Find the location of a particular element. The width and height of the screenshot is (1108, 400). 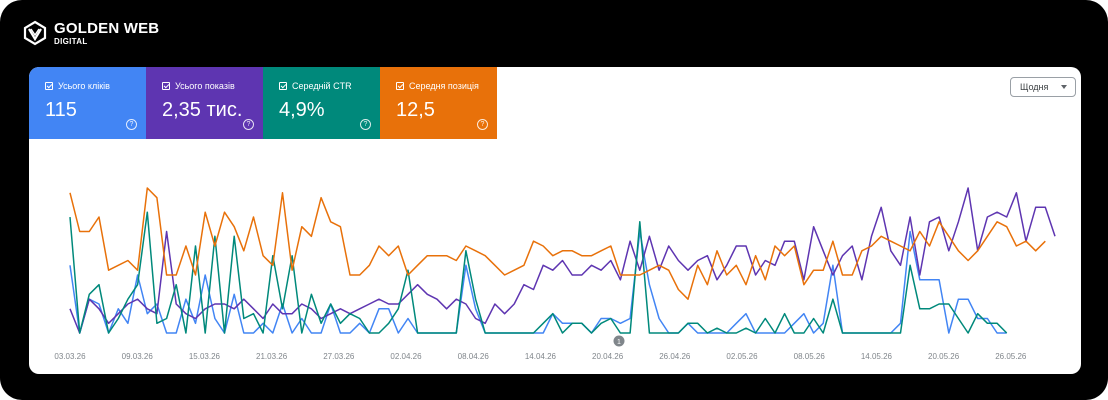

annotation-circle is located at coordinates (619, 341).